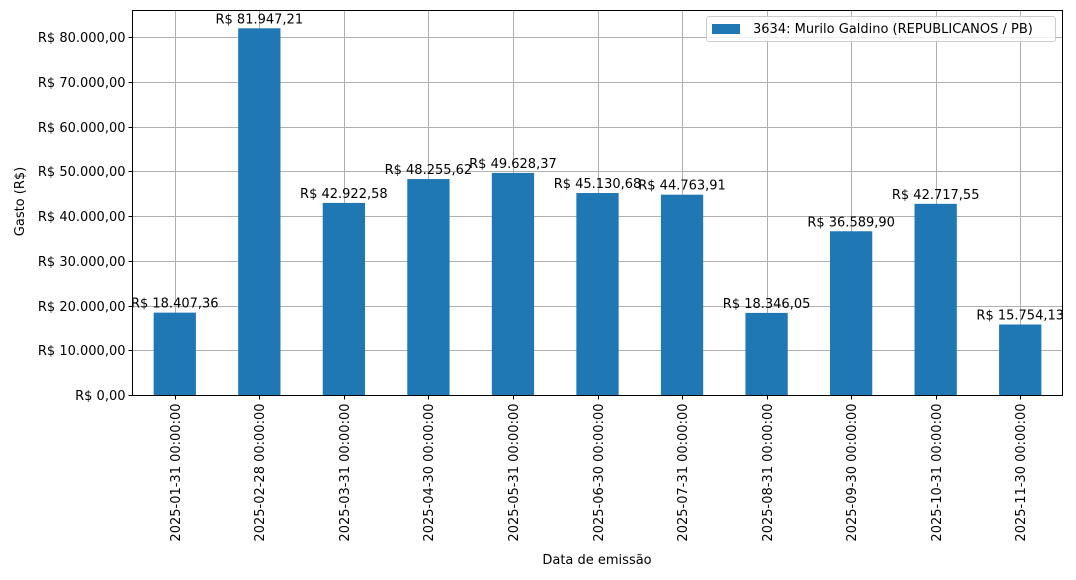 This screenshot has width=1076, height=580. Describe the element at coordinates (344, 194) in the screenshot. I see `bar-value-label: R$ 42.922,58` at that location.